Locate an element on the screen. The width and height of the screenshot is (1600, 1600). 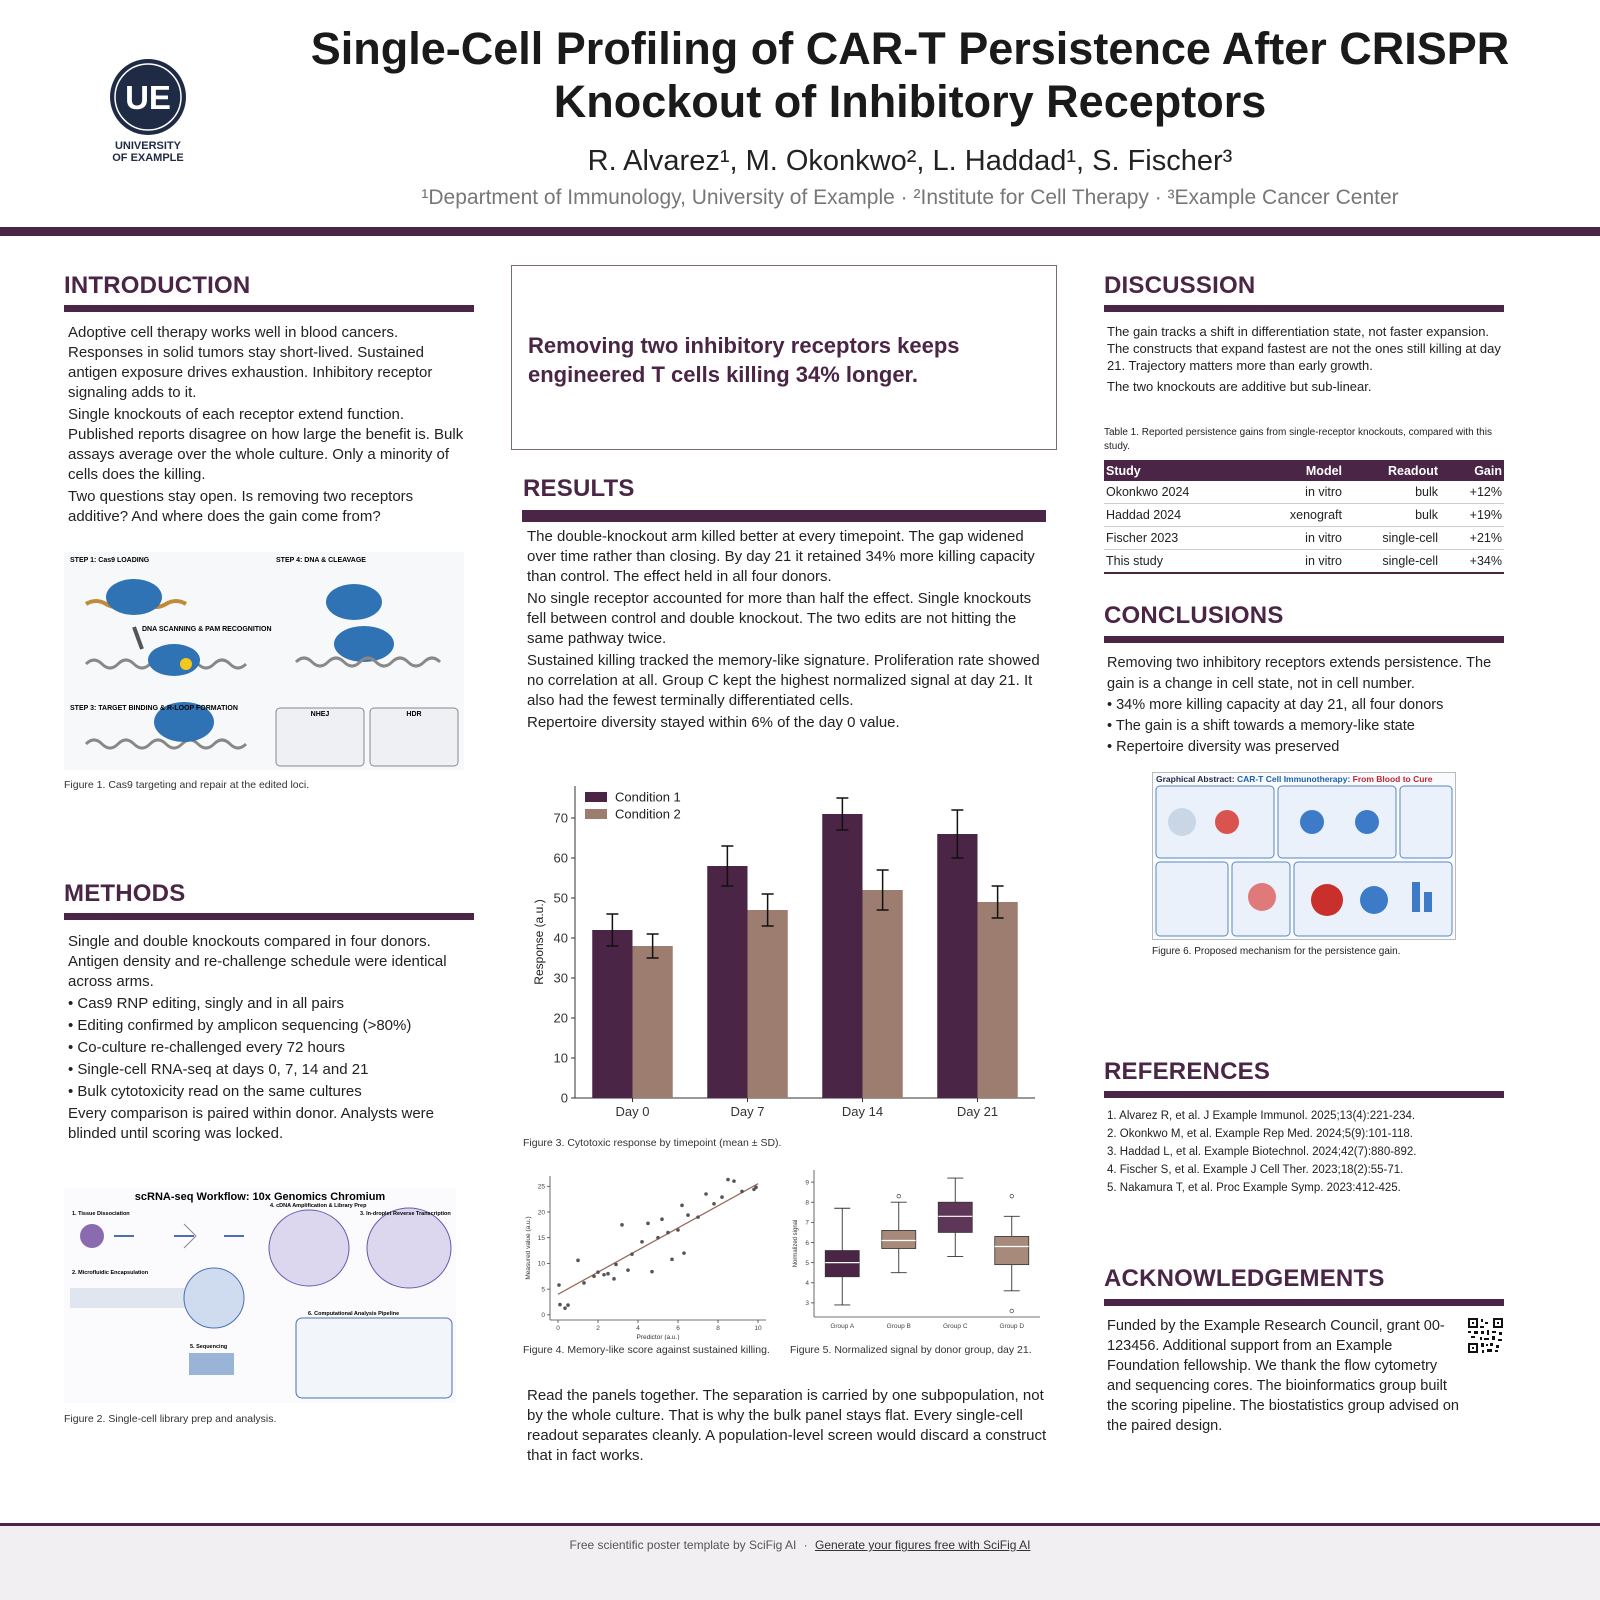
table-row: This study in vitro single-cell +34% is located at coordinates (1304, 561).